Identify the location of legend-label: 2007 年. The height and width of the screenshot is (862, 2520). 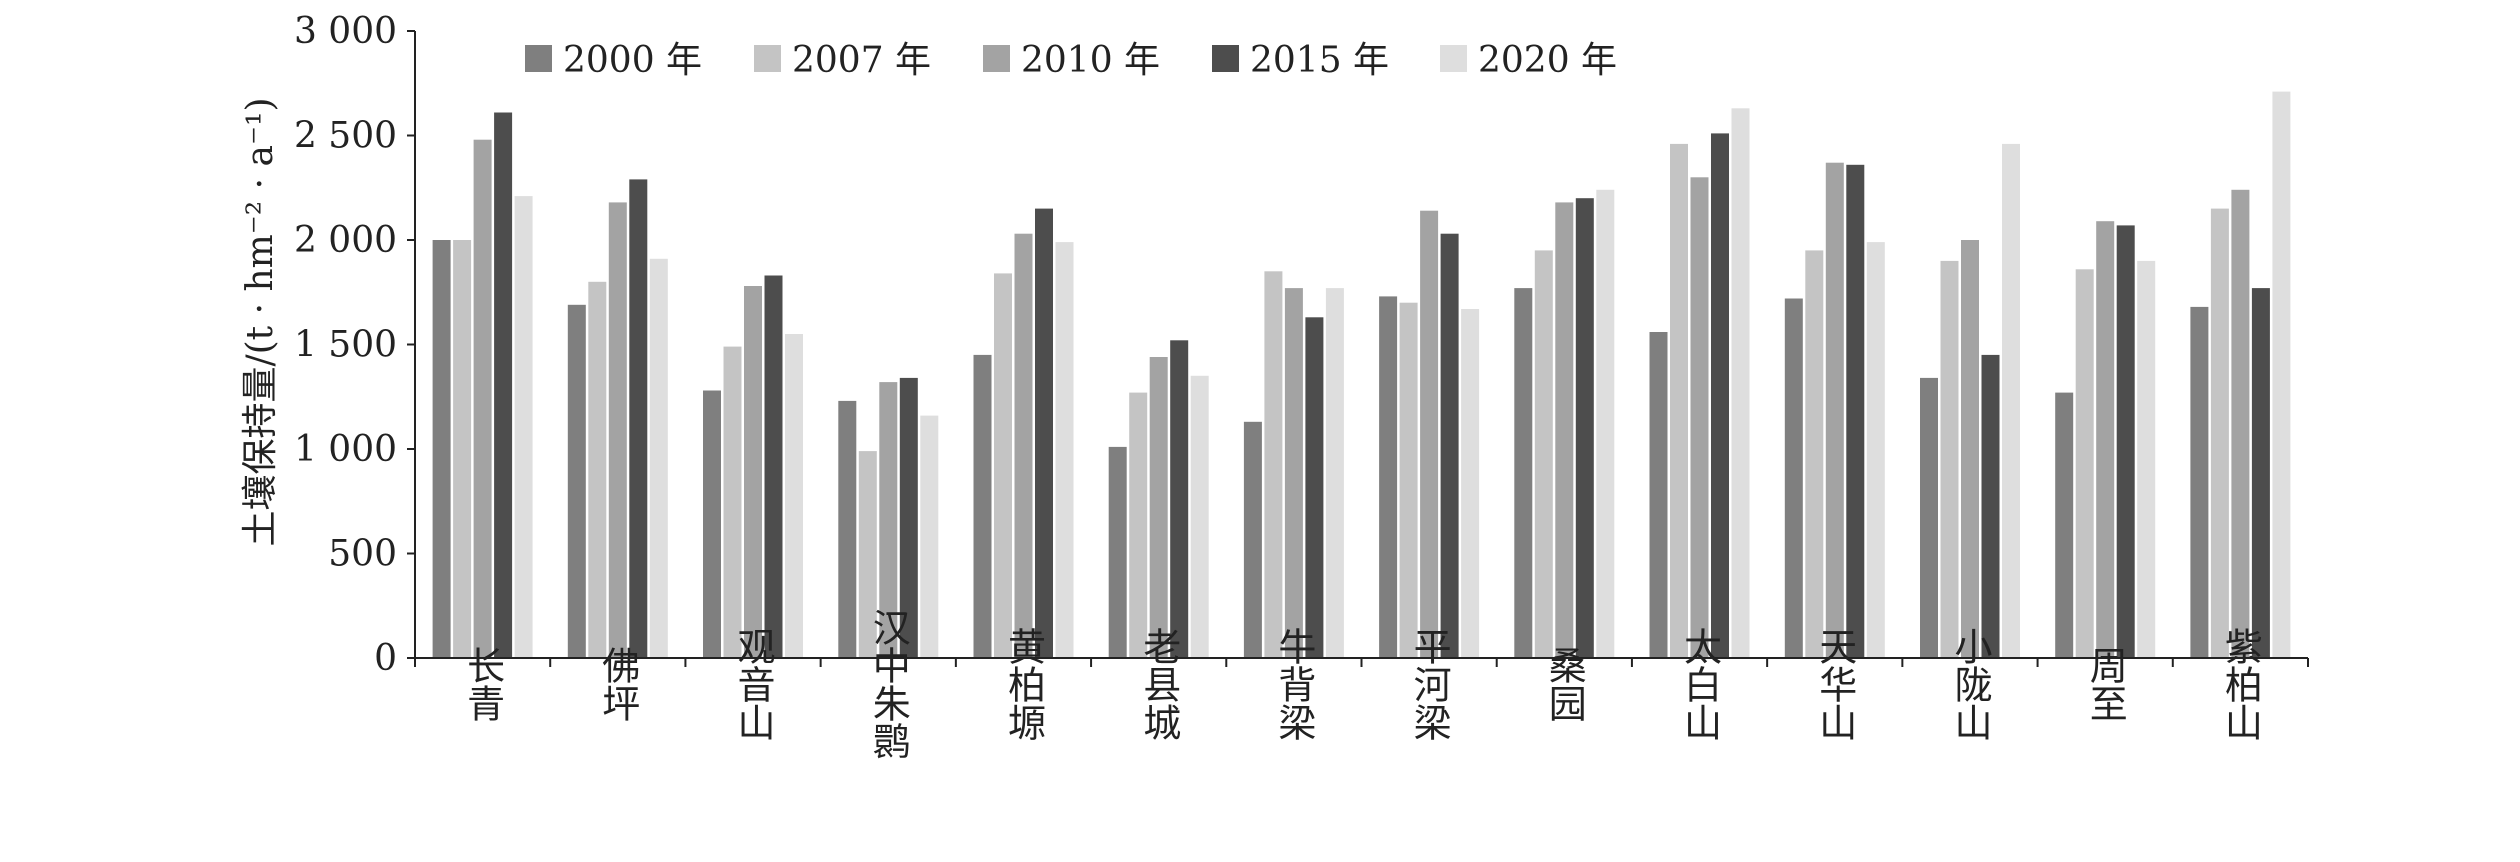
(861, 60).